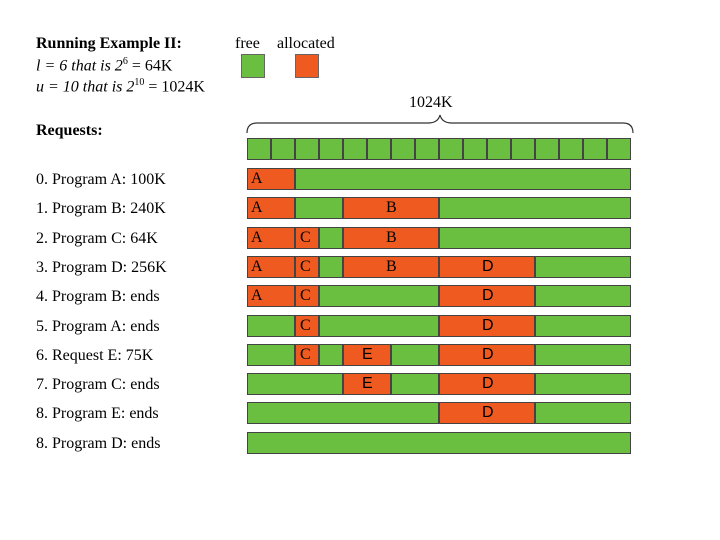 The height and width of the screenshot is (540, 720). I want to click on request-item: 7. Program C: ends, so click(98, 385).